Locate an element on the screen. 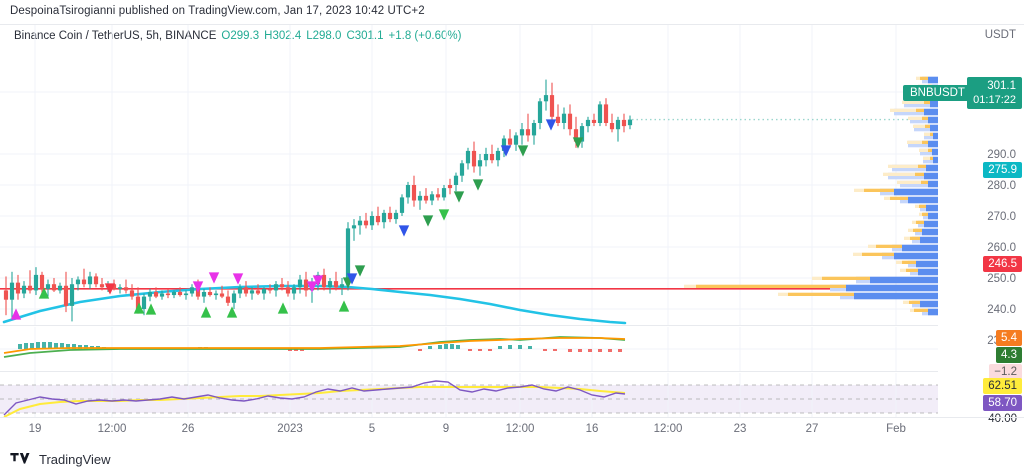 This screenshot has width=1024, height=476. time-axis: 19 12:00 26 2023 5 9 12:00 16 12:00 23 27 Feb is located at coordinates (512, 431).